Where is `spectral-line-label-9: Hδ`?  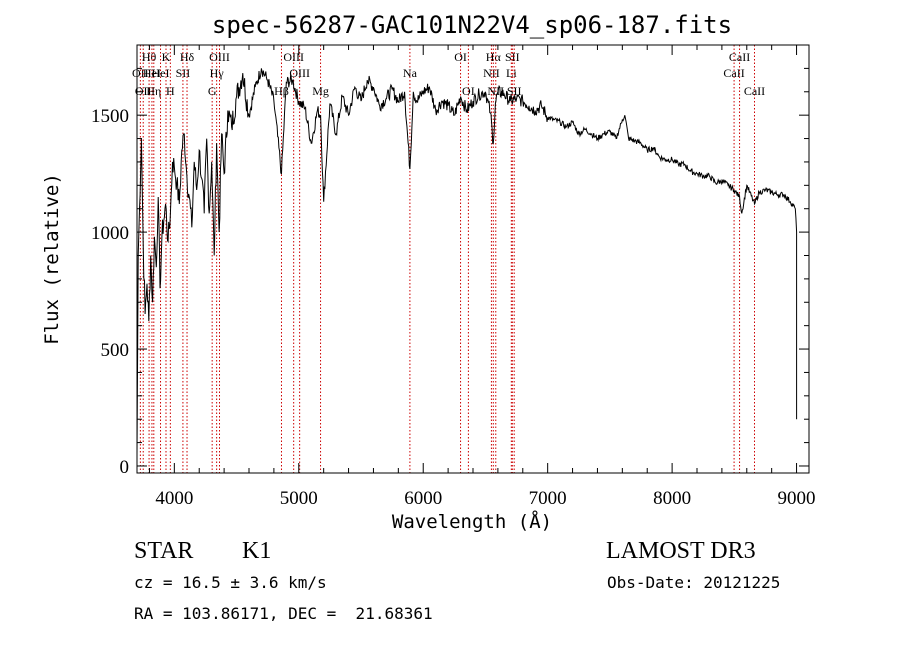
spectral-line-label-9: Hδ is located at coordinates (187, 57).